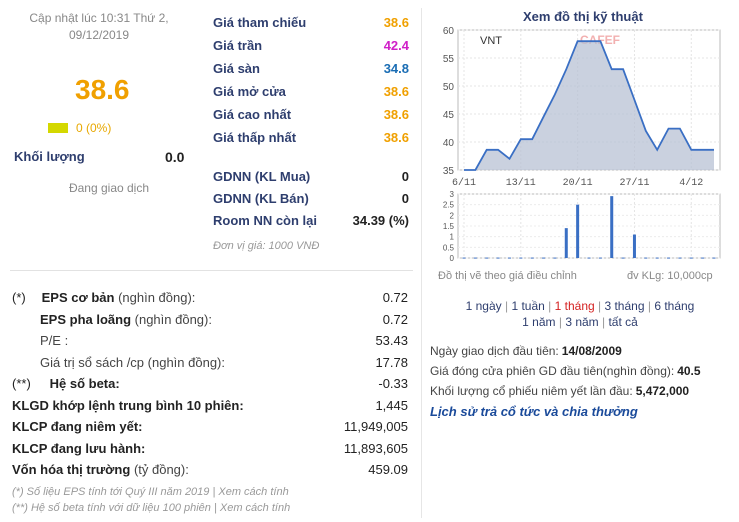 Image resolution: width=739 pixels, height=522 pixels. Describe the element at coordinates (19, 298) in the screenshot. I see `financial-row-prefix: (*)` at that location.